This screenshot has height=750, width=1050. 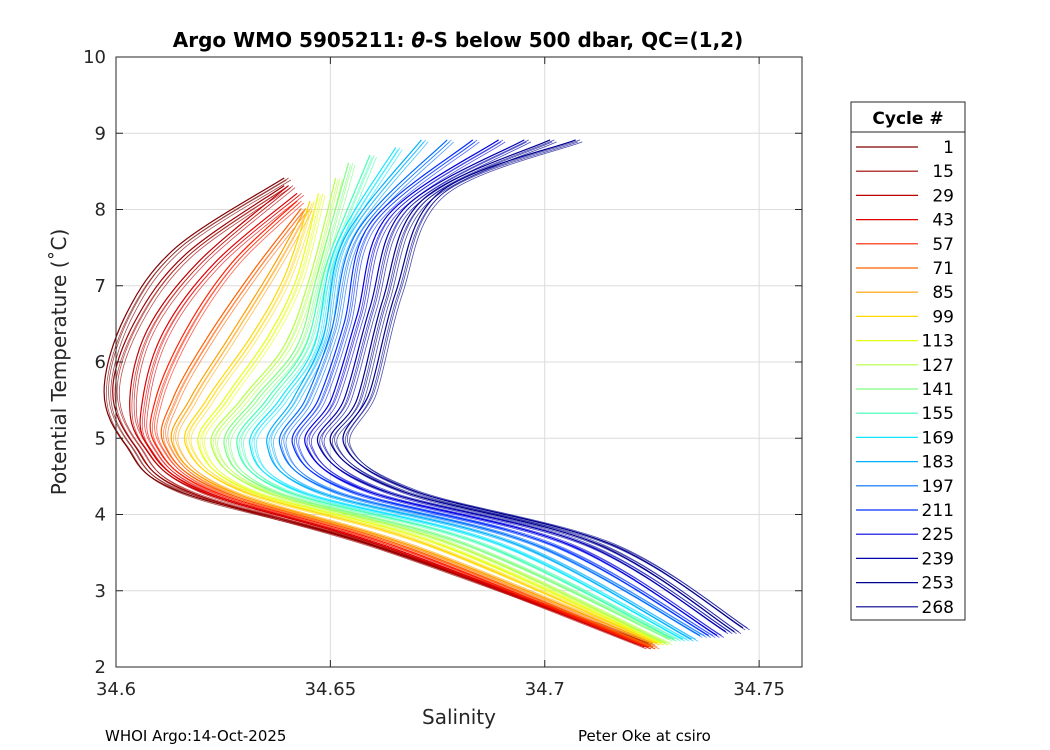 I want to click on legend-label-141: 141, so click(x=938, y=390).